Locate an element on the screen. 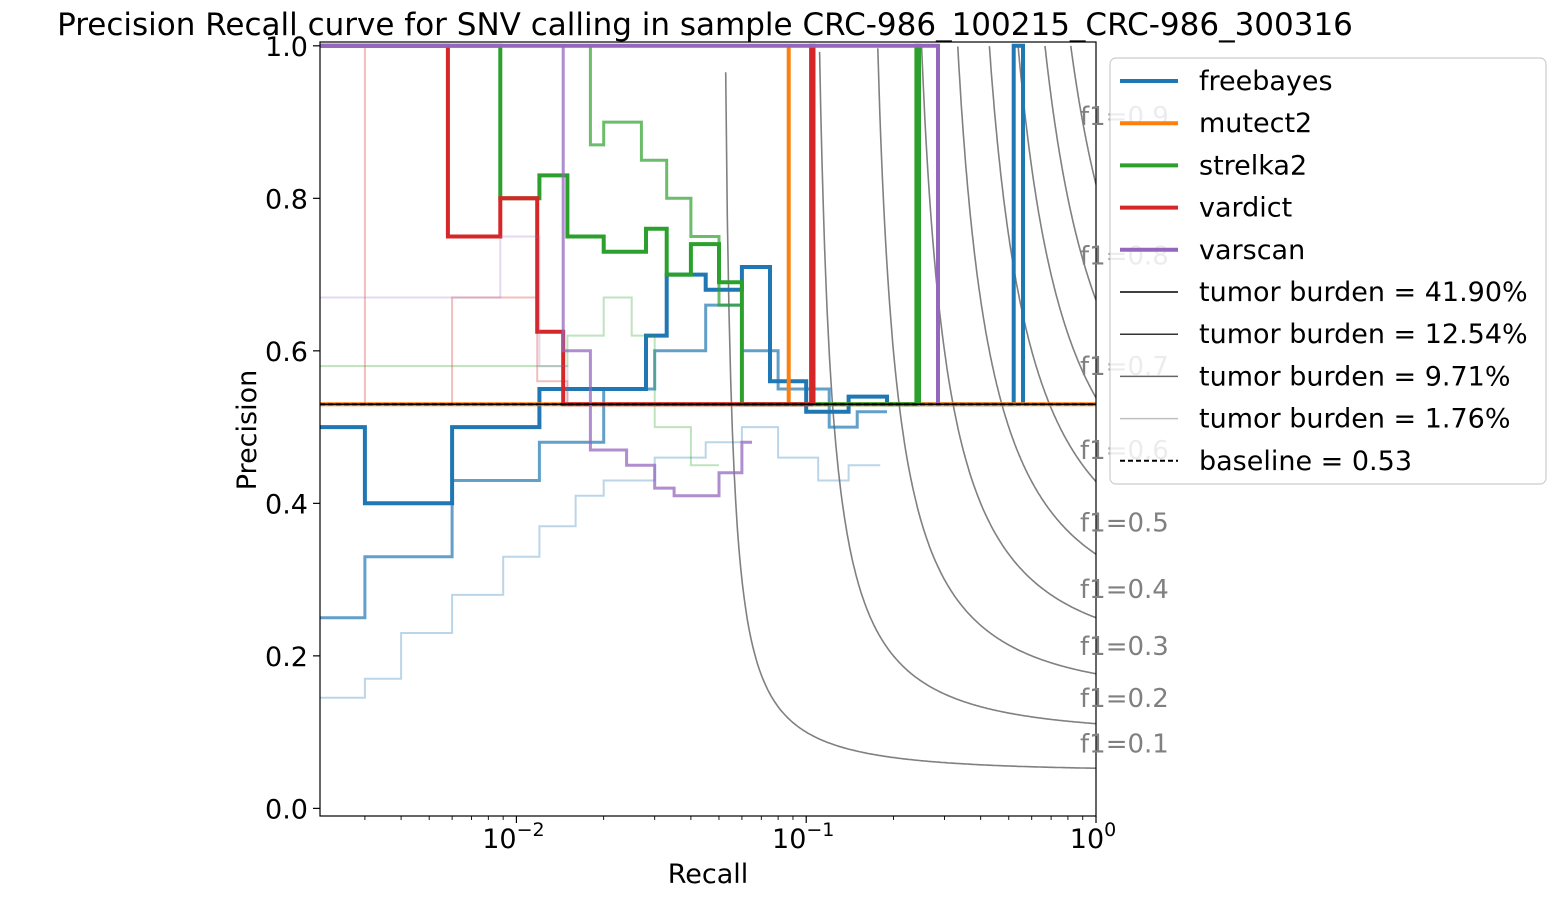 Image resolution: width=1557 pixels, height=897 pixels. y-tick-label: 0.6 is located at coordinates (286, 352).